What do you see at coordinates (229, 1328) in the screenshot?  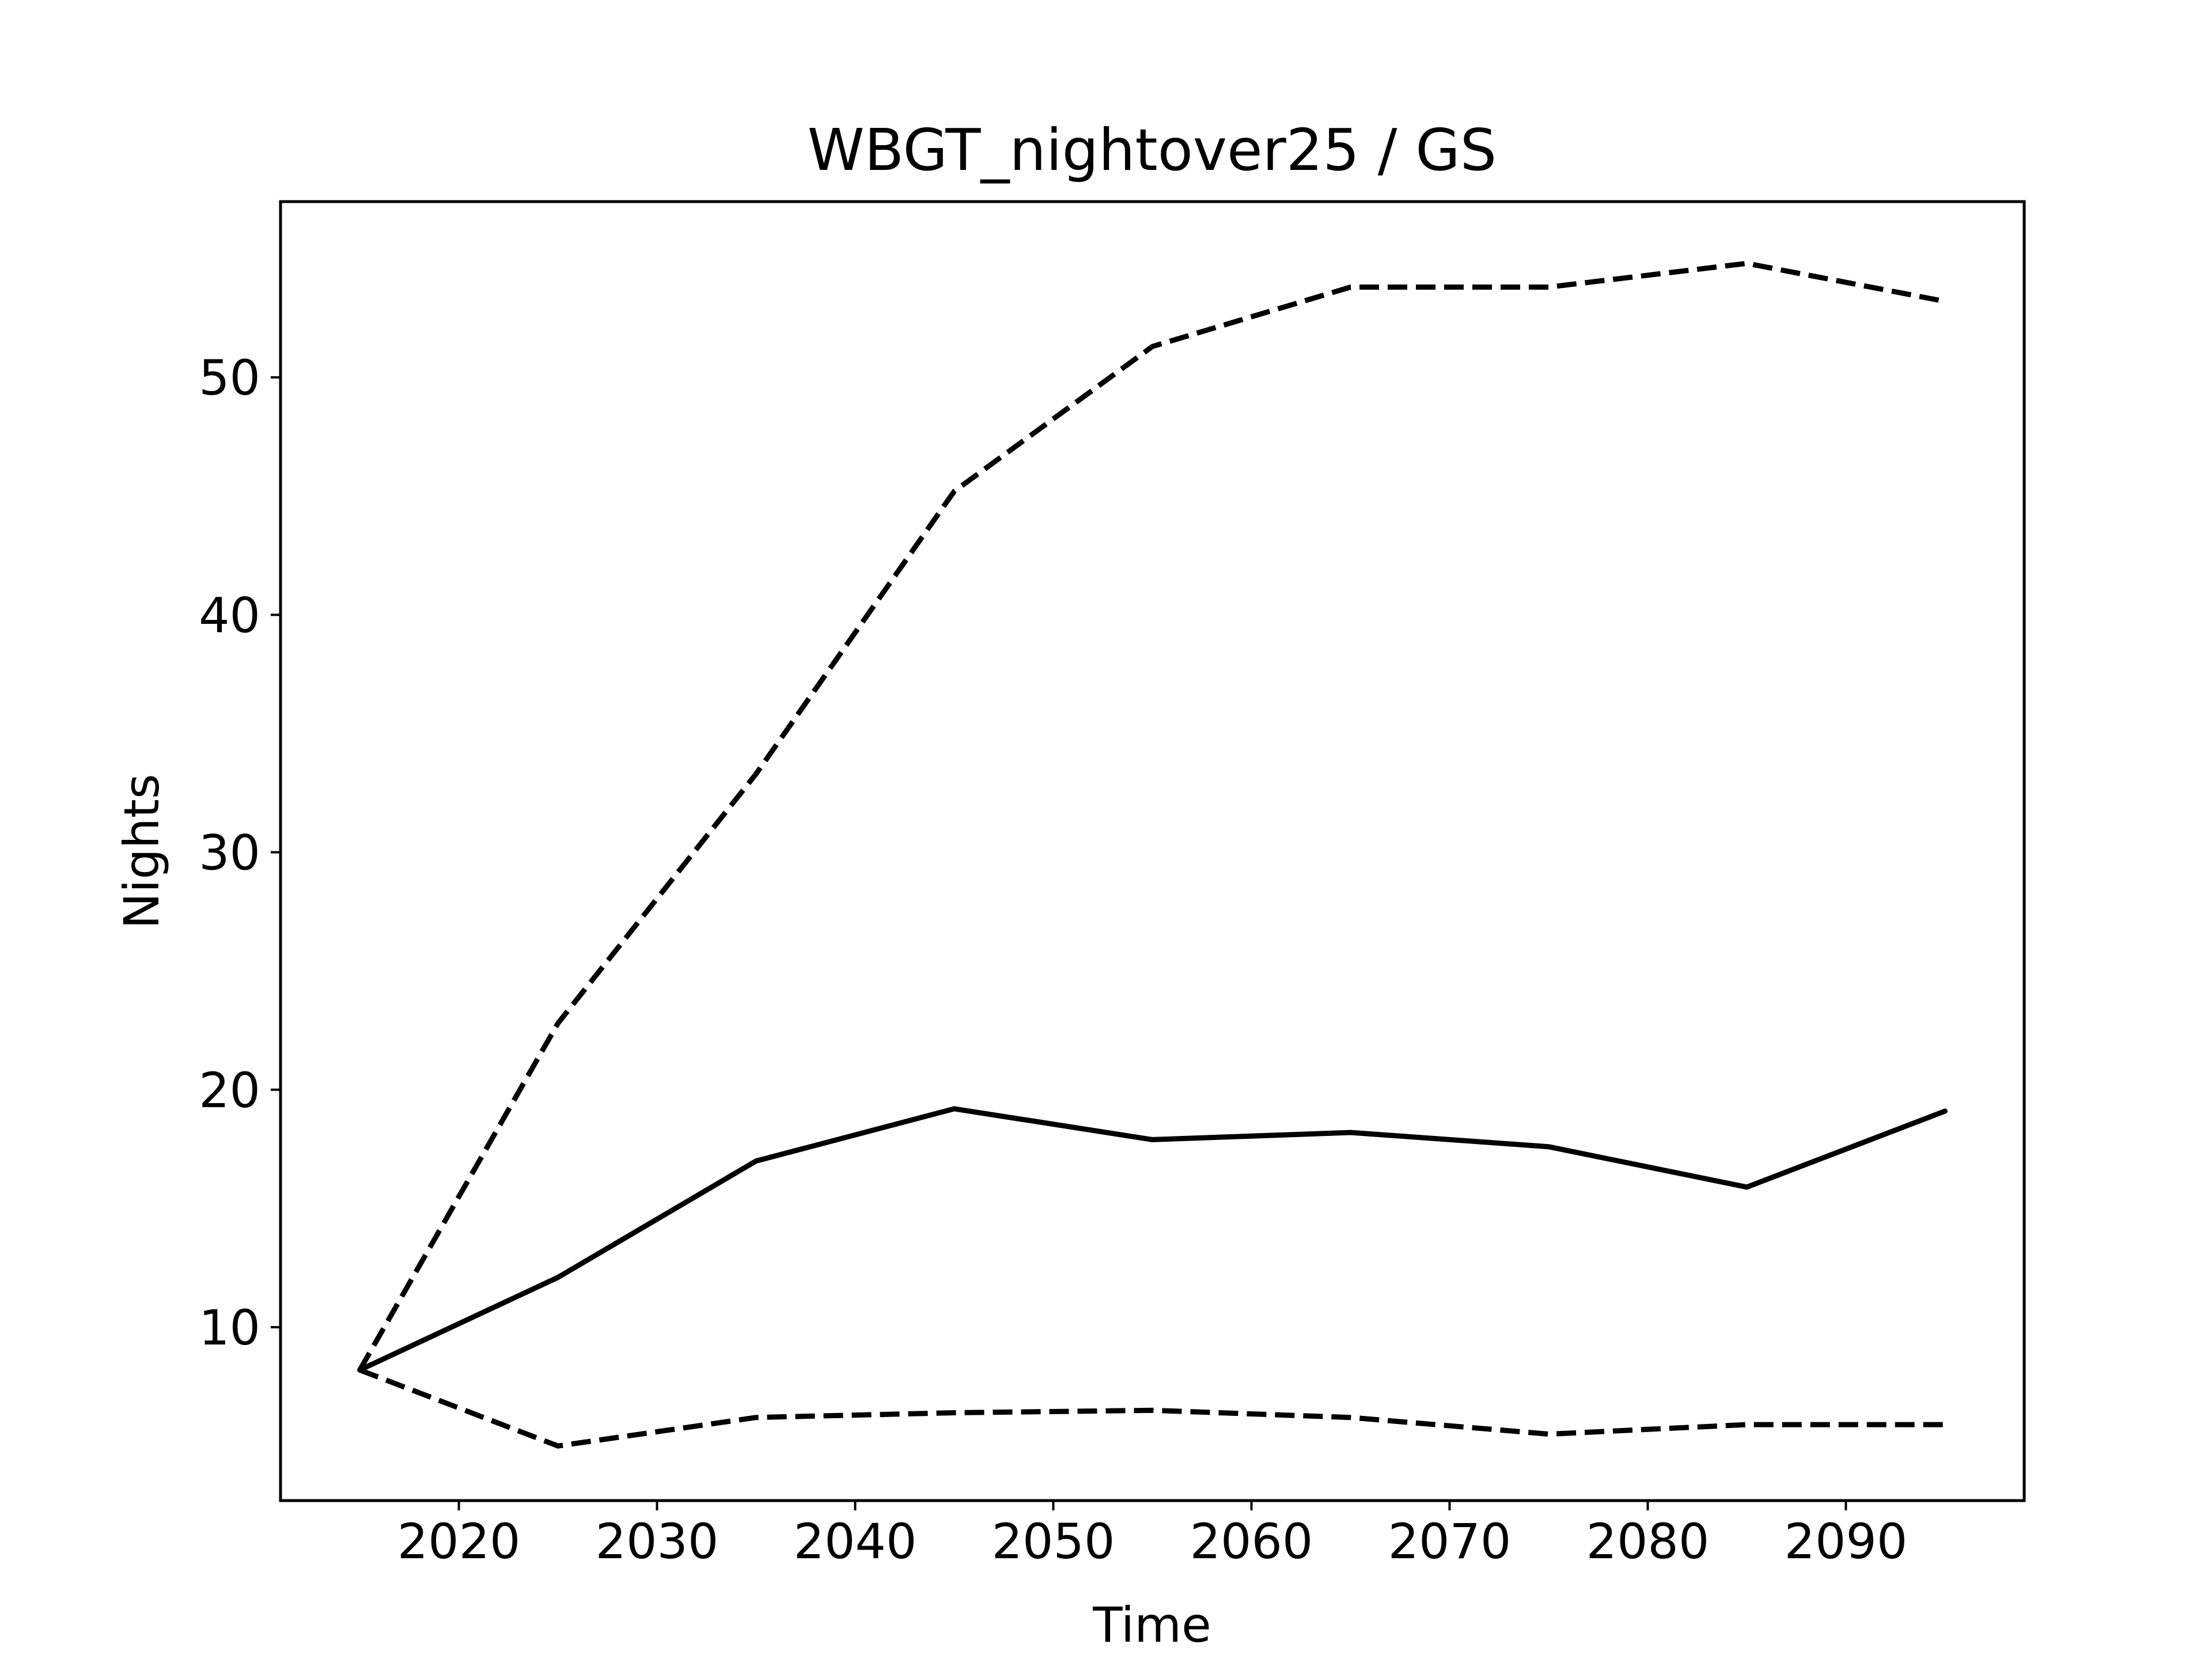 I see `y-tick-label: 10` at bounding box center [229, 1328].